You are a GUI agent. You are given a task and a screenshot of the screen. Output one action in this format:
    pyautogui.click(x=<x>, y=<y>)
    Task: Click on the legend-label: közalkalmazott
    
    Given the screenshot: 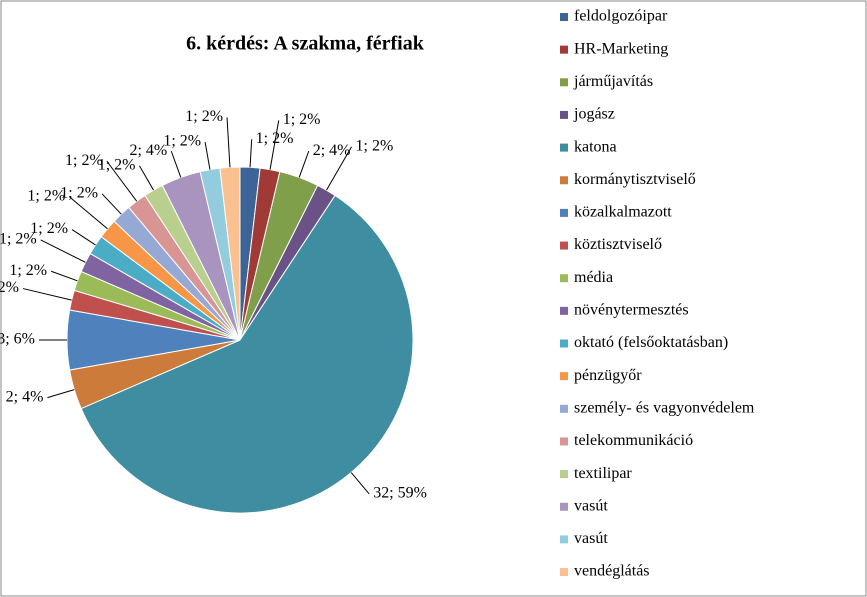 What is the action you would take?
    pyautogui.click(x=623, y=212)
    